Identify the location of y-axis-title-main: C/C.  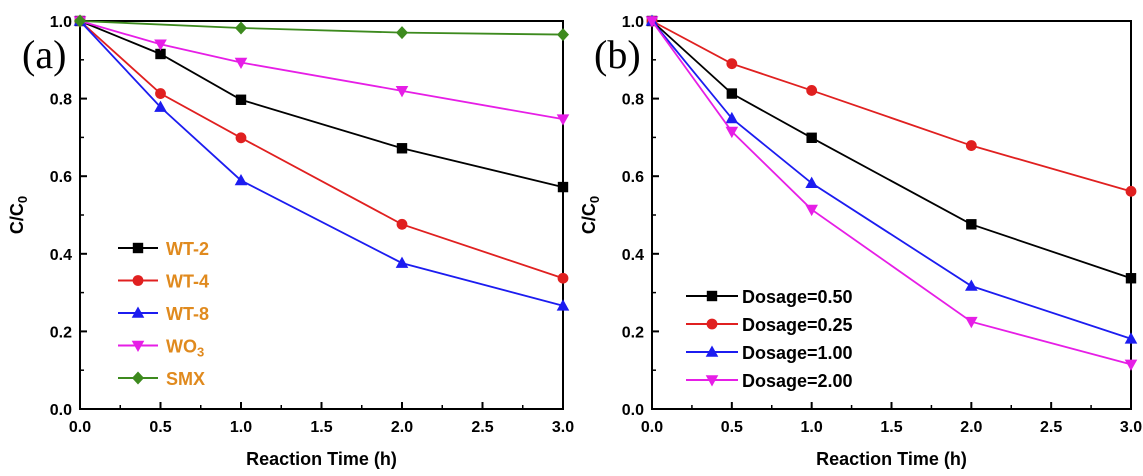
(17, 218).